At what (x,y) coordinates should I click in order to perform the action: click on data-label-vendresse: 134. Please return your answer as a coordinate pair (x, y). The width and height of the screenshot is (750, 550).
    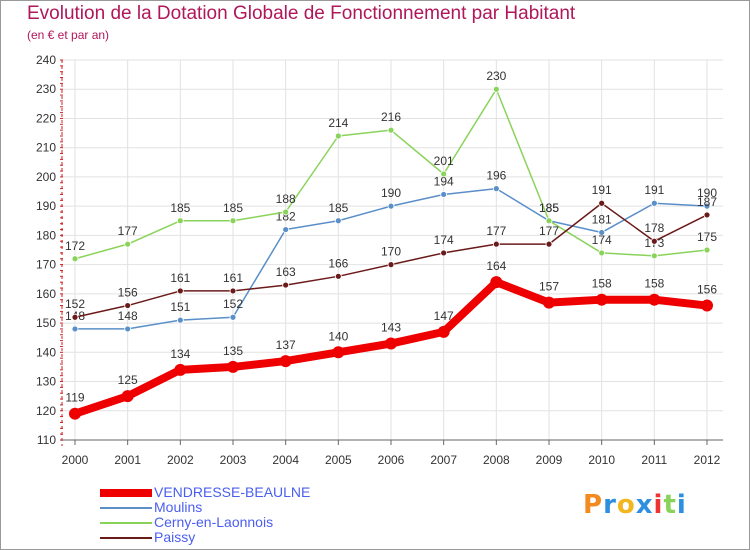
    Looking at the image, I should click on (180, 354).